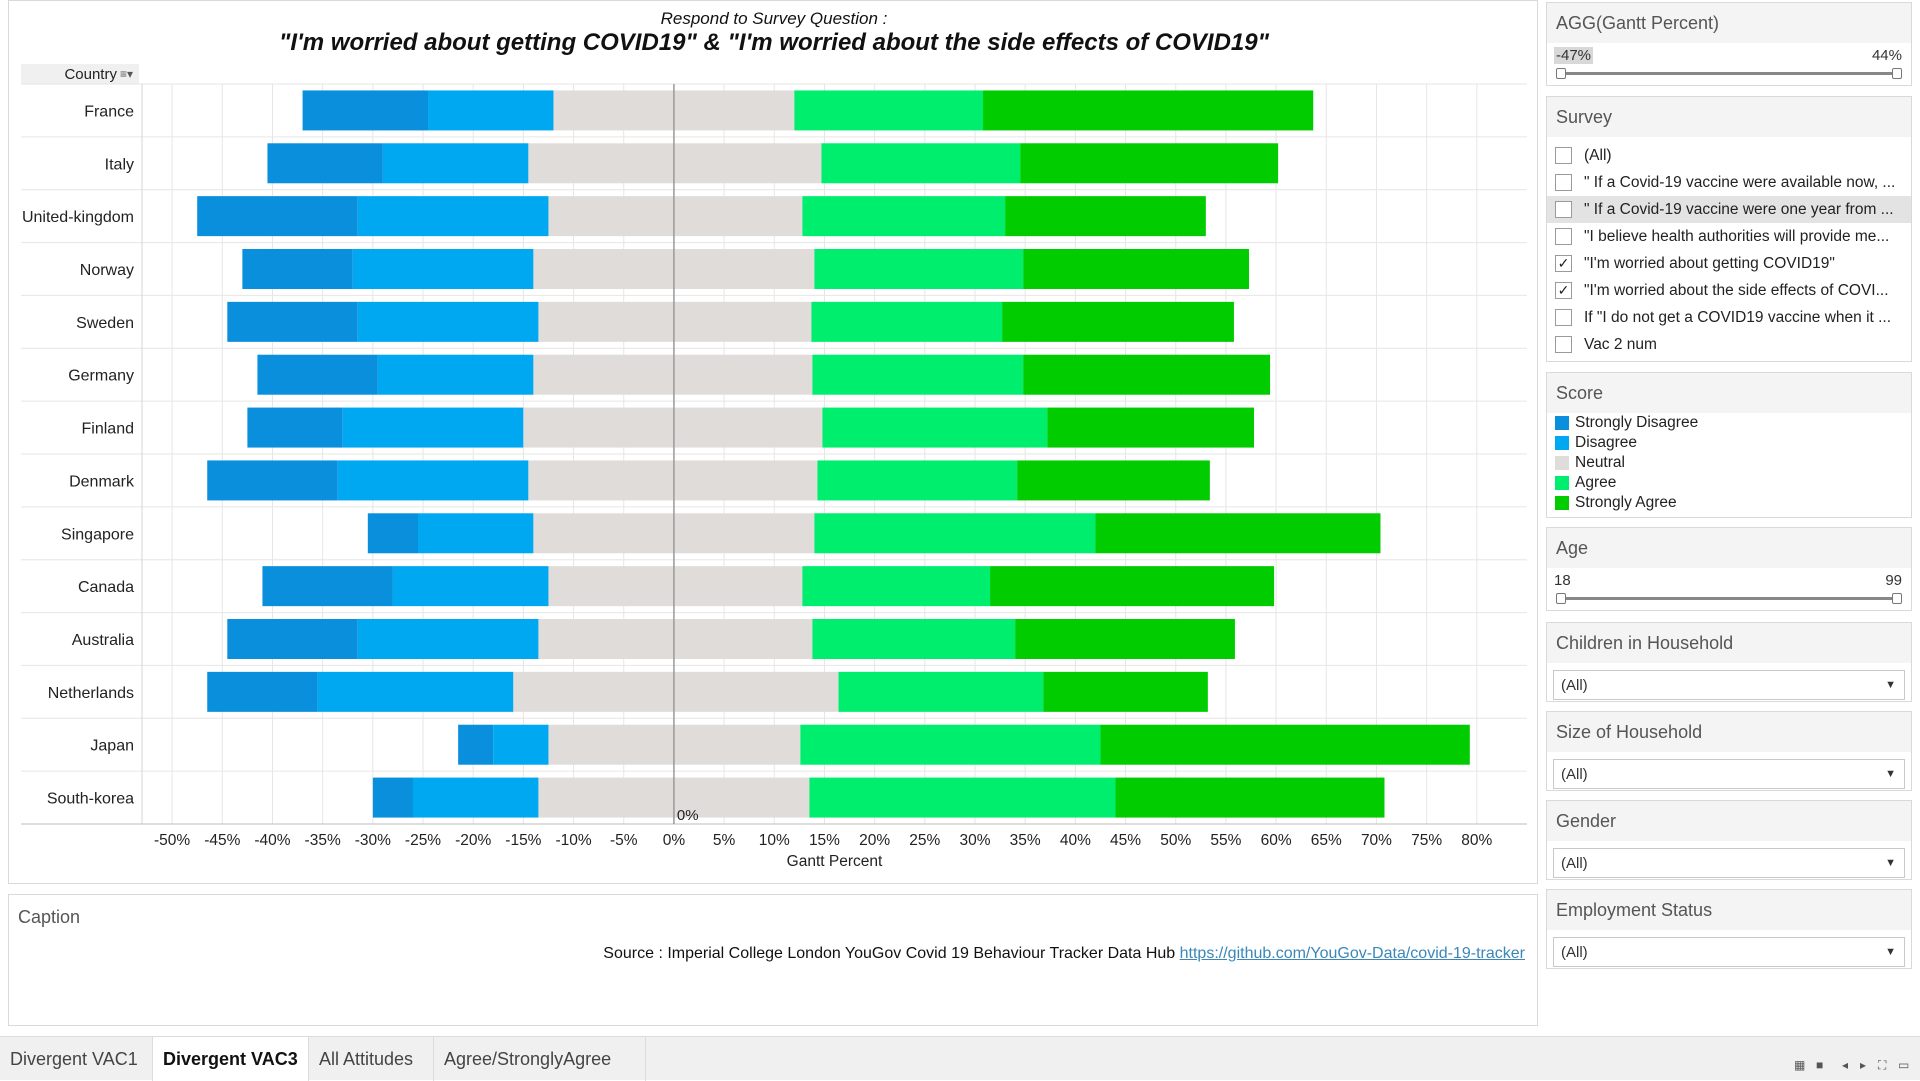  Describe the element at coordinates (222, 840) in the screenshot. I see `x-tick-label: -45%` at that location.